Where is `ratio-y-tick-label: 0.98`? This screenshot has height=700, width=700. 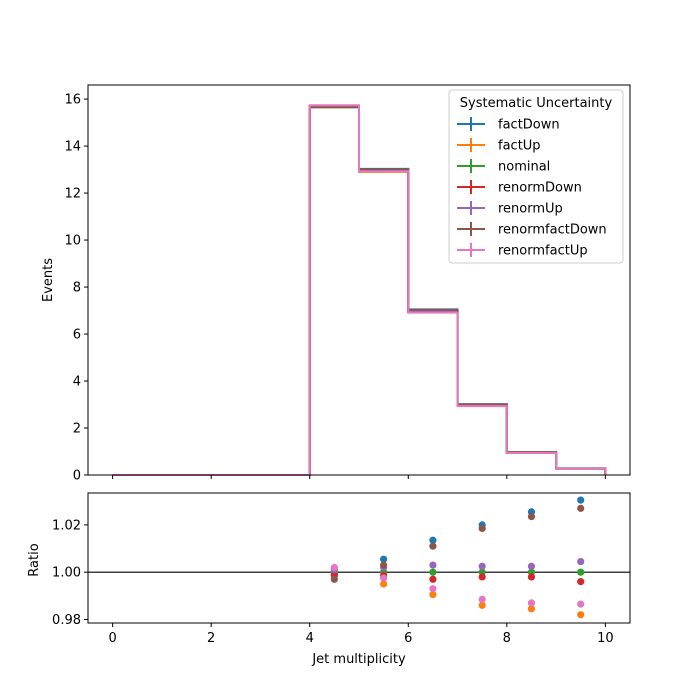 ratio-y-tick-label: 0.98 is located at coordinates (66, 620).